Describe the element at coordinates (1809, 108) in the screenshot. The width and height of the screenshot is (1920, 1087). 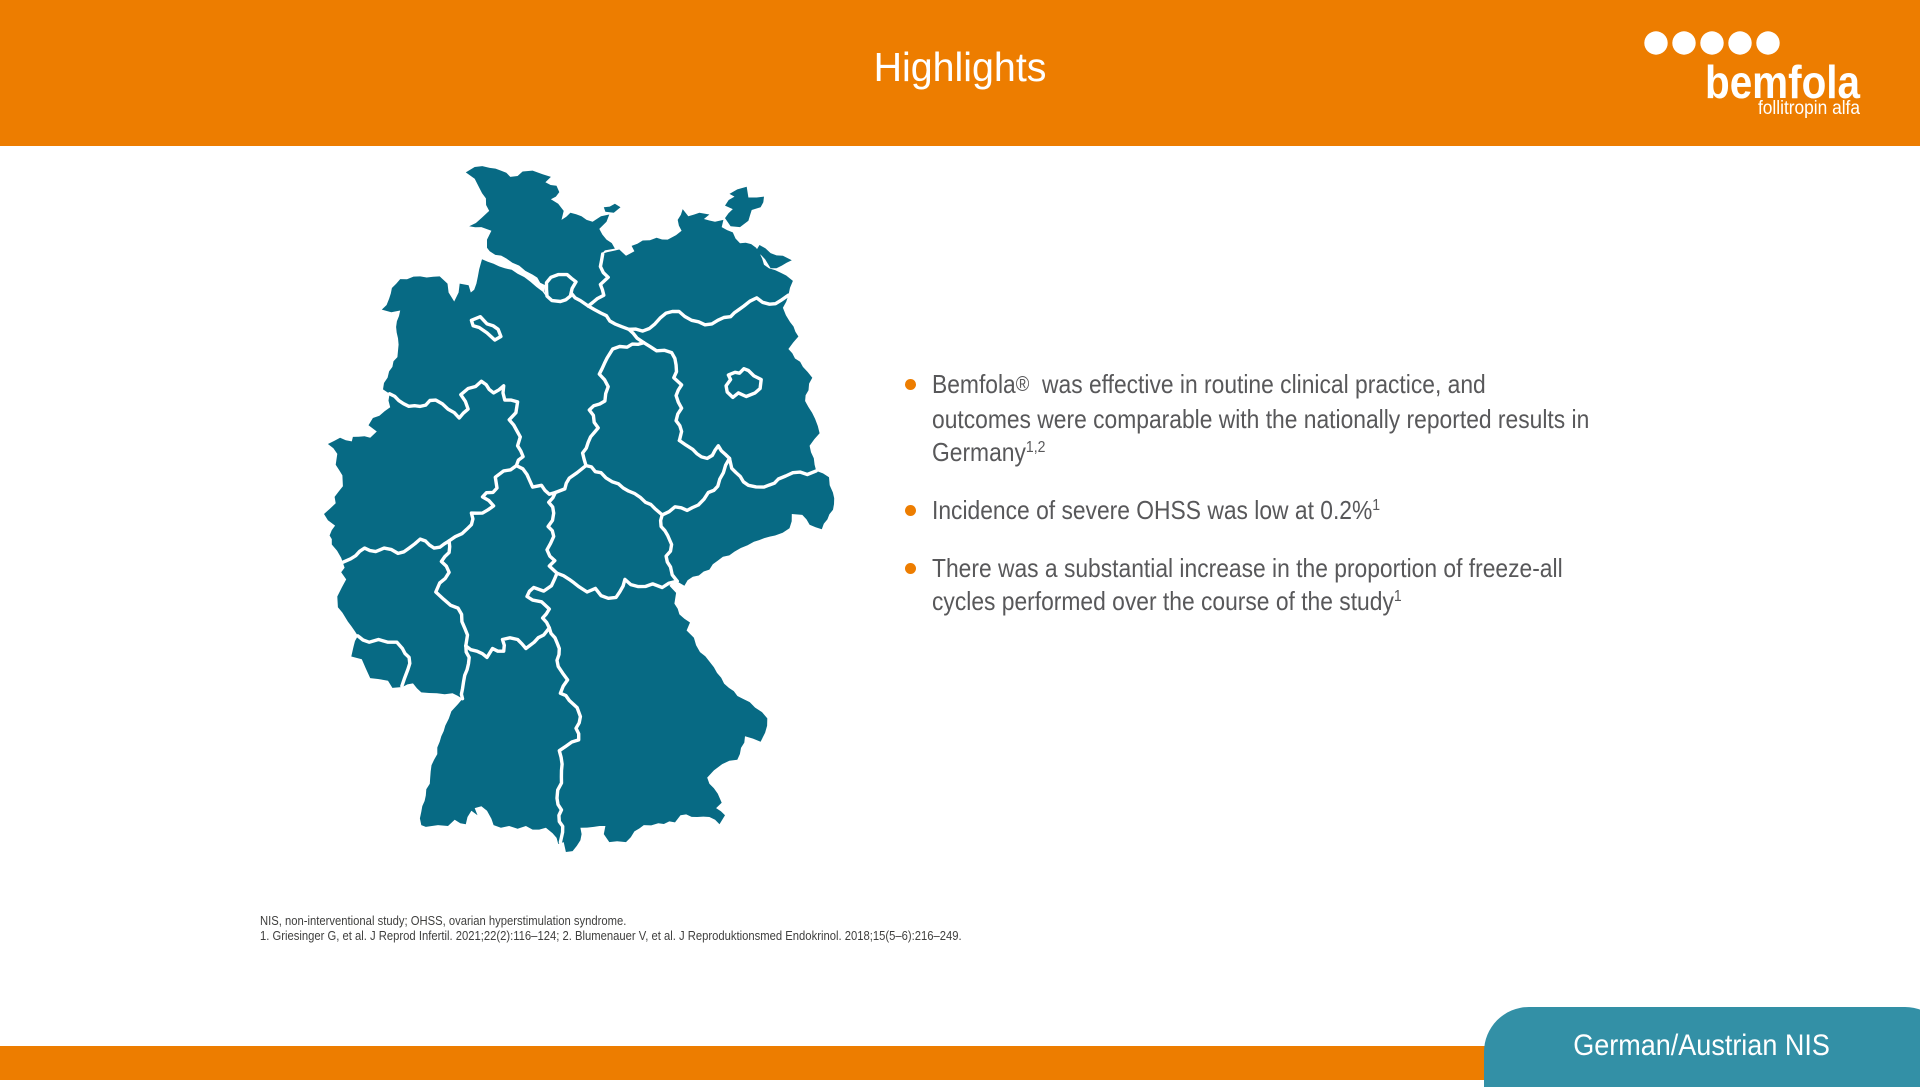
I see `svg-text: follitropin alfa` at that location.